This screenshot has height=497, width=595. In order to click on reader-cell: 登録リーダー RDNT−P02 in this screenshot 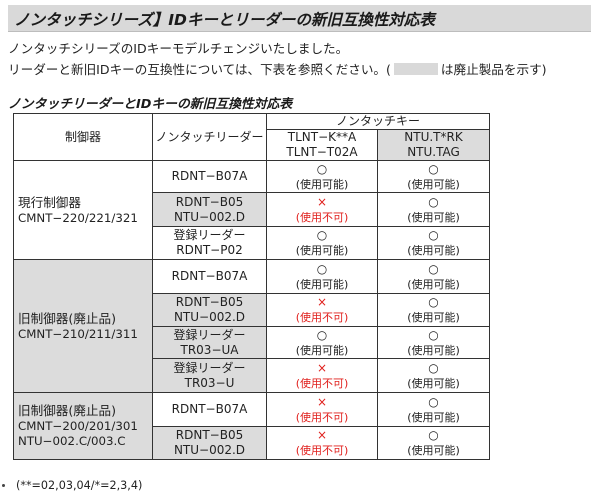, I will do `click(209, 243)`.